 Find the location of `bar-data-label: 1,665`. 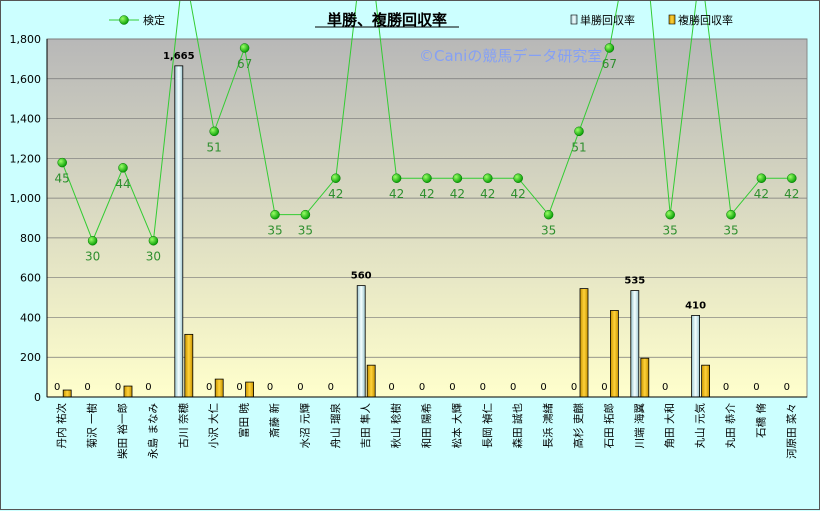

bar-data-label: 1,665 is located at coordinates (179, 56).